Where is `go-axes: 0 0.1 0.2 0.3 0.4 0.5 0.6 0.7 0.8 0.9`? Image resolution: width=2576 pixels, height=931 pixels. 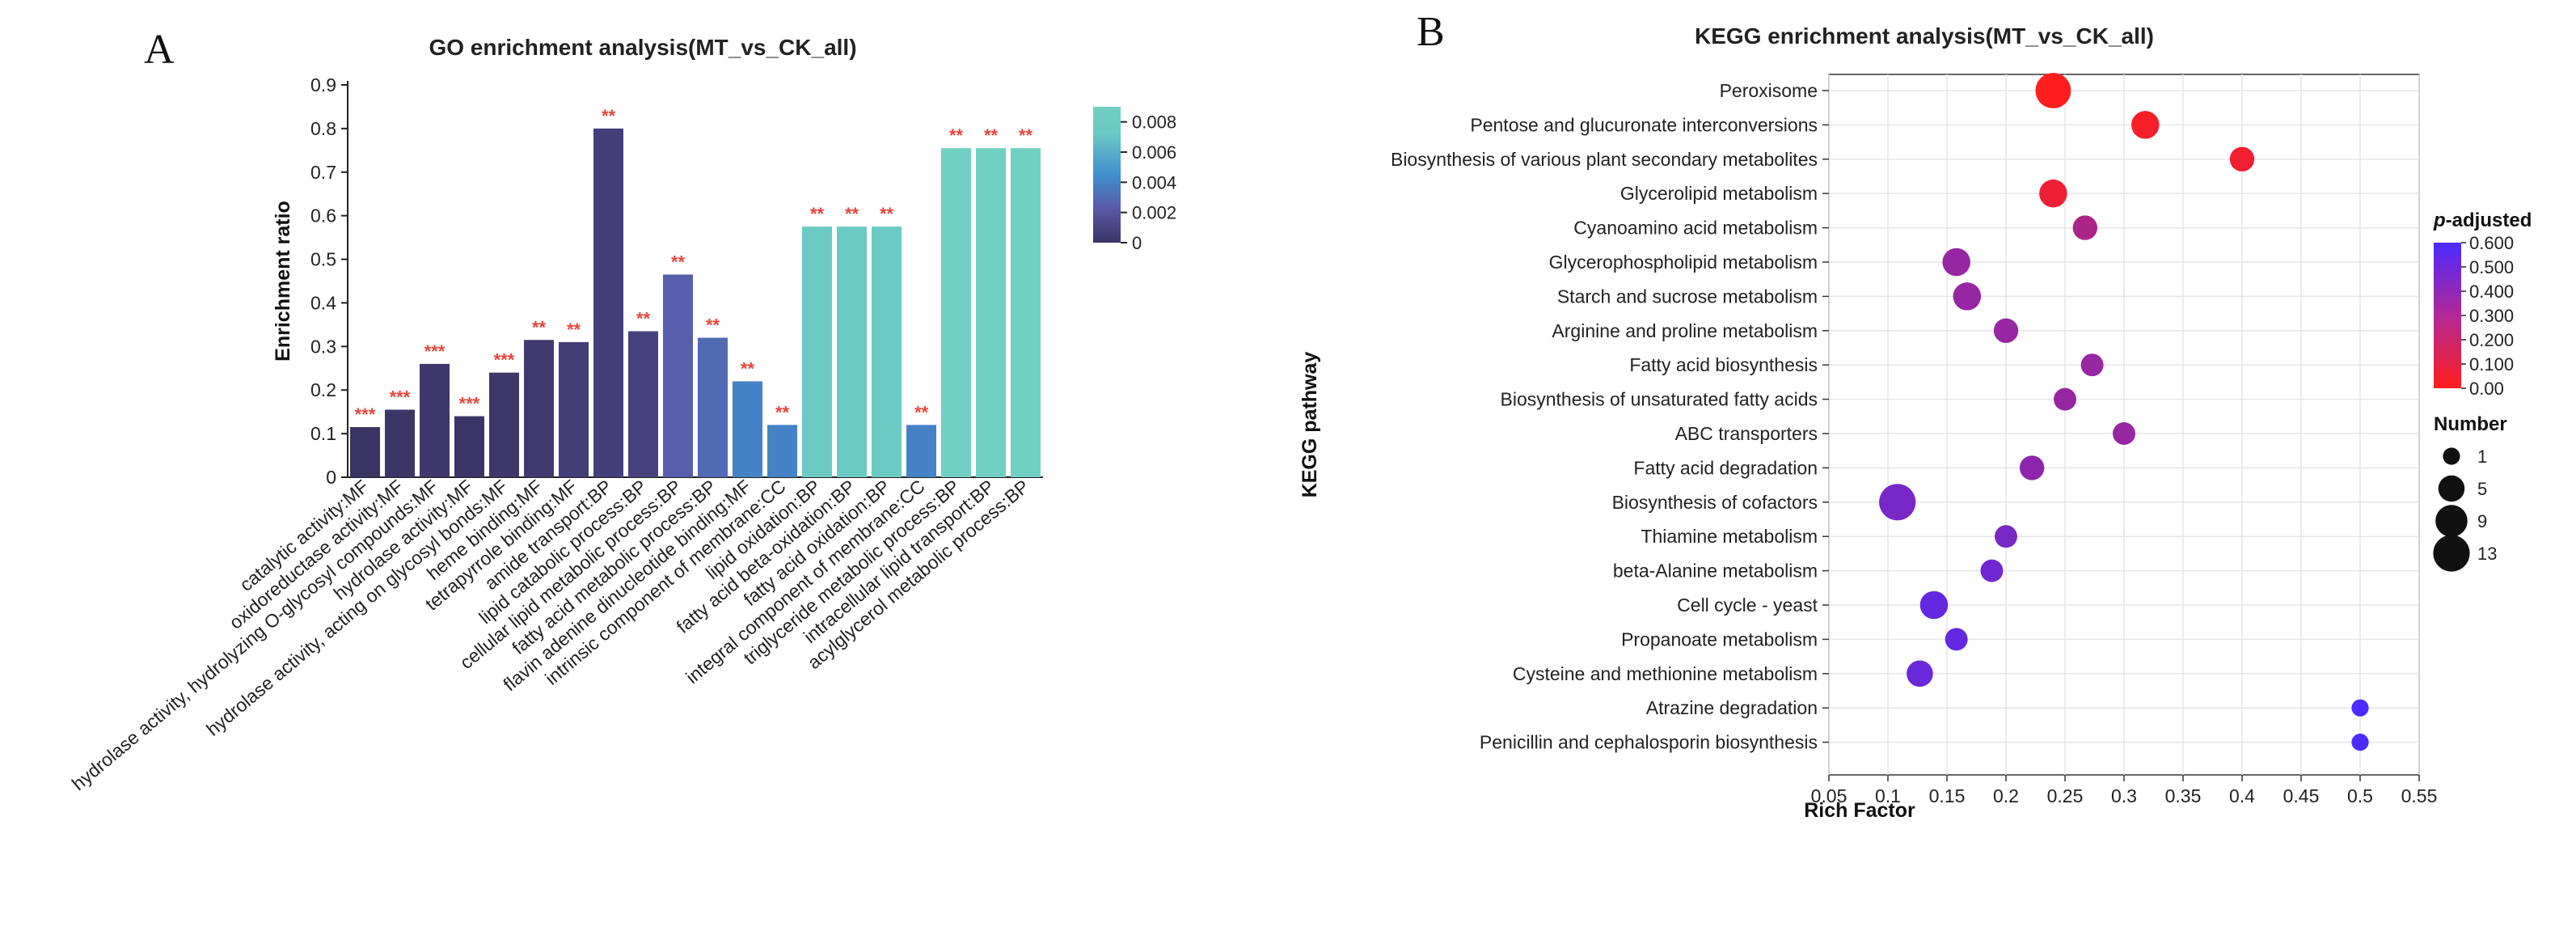
go-axes: 0 0.1 0.2 0.3 0.4 0.5 0.6 0.7 0.8 0.9 is located at coordinates (676, 281).